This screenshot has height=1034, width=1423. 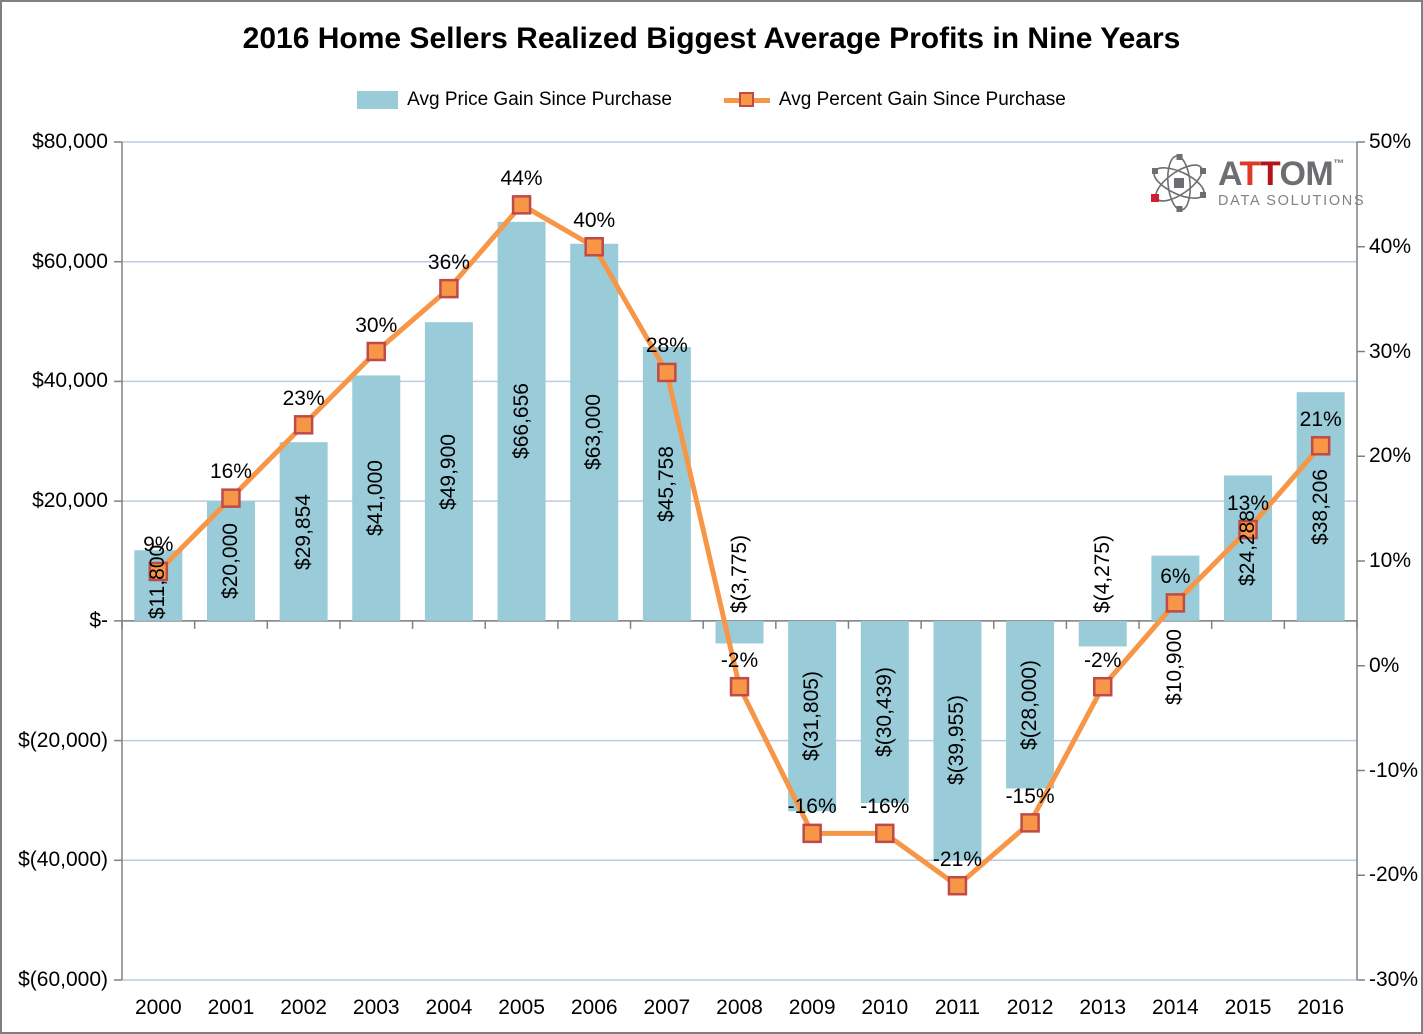 I want to click on line-marker-2004, so click(x=449, y=288).